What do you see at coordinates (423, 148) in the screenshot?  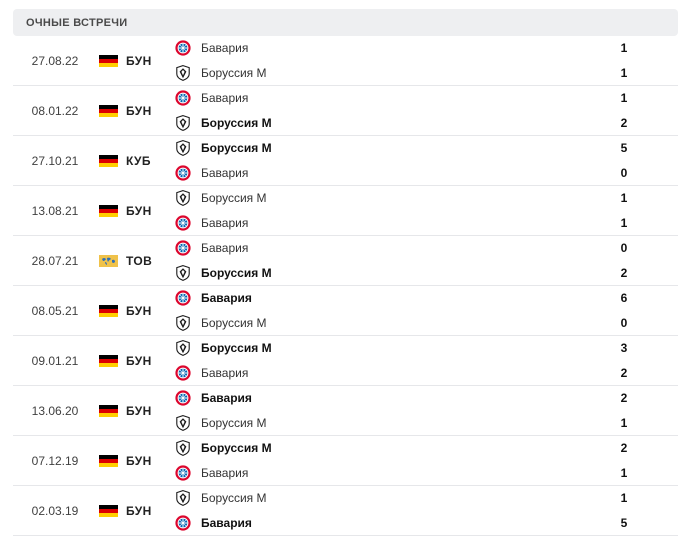 I see `home-team-row: Боруссия М 5` at bounding box center [423, 148].